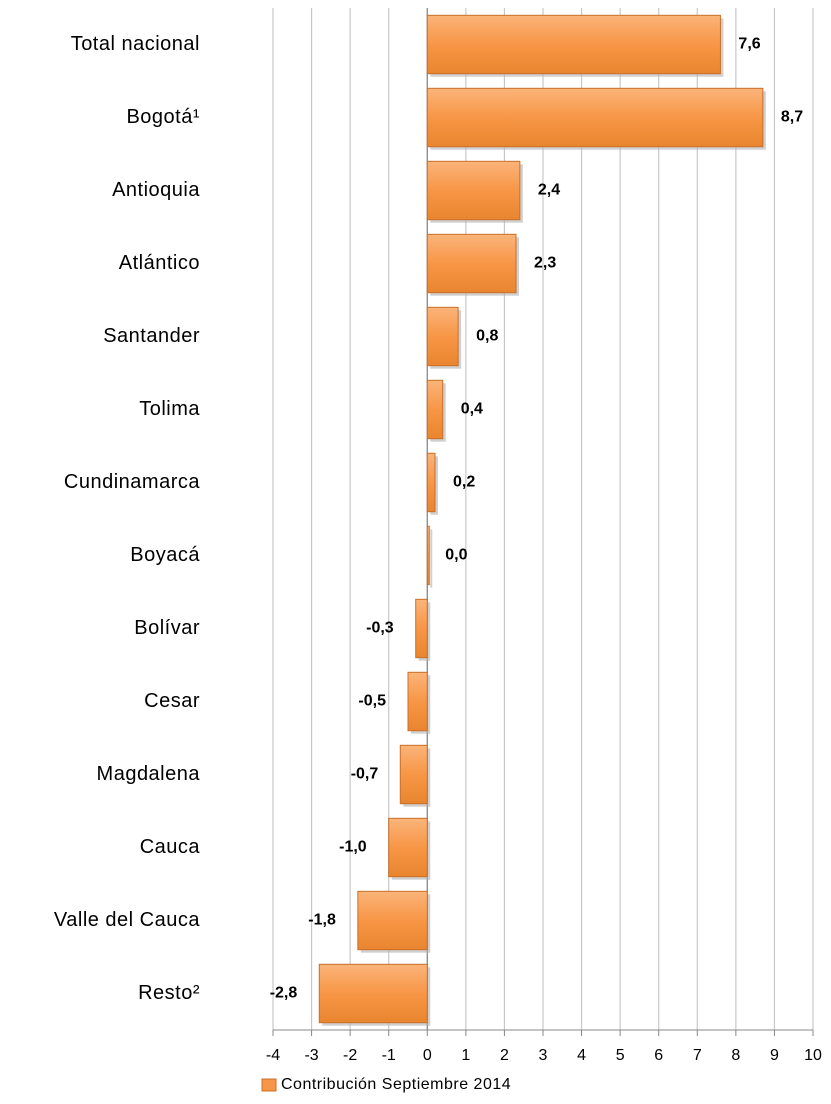 This screenshot has width=831, height=1104. What do you see at coordinates (135, 44) in the screenshot?
I see `category-label: Total nacional` at bounding box center [135, 44].